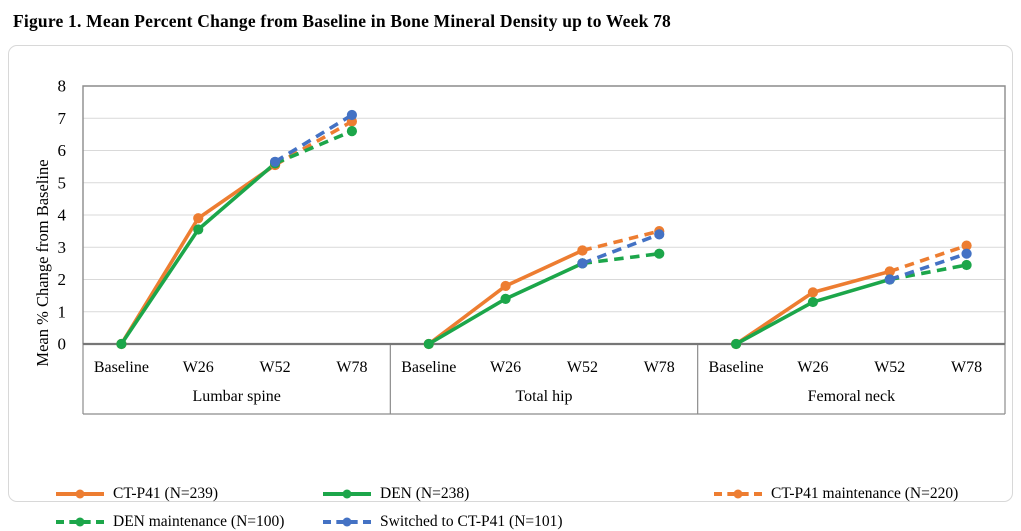 The height and width of the screenshot is (531, 1021). What do you see at coordinates (166, 493) in the screenshot?
I see `legend-label: CT-P41 (N=239)` at bounding box center [166, 493].